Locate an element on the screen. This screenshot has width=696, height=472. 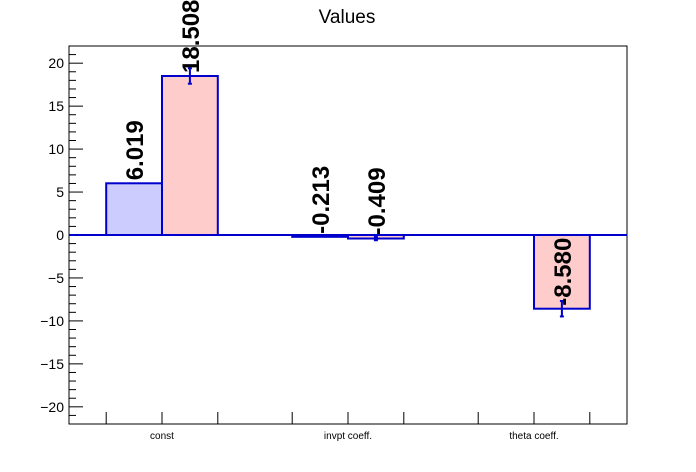
y-tick-label: −15 is located at coordinates (52, 364).